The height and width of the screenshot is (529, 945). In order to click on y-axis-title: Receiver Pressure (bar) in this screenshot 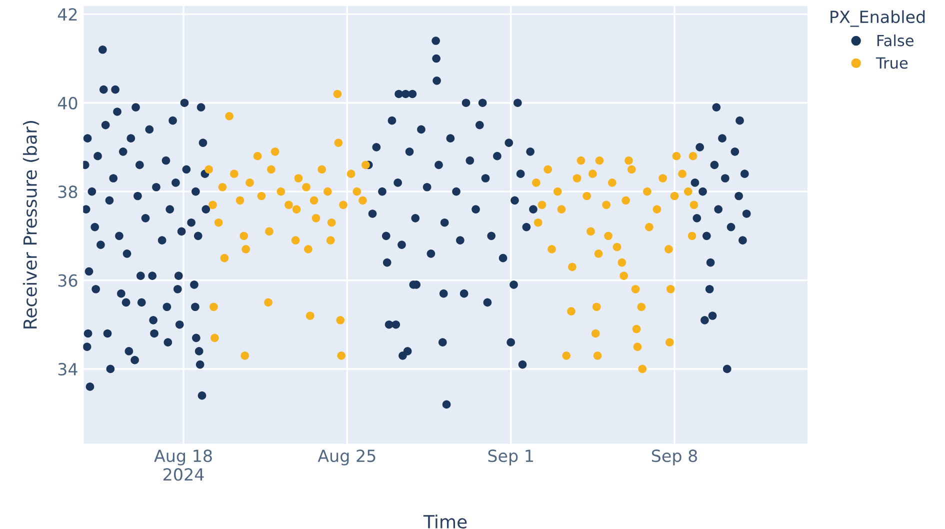, I will do `click(31, 224)`.